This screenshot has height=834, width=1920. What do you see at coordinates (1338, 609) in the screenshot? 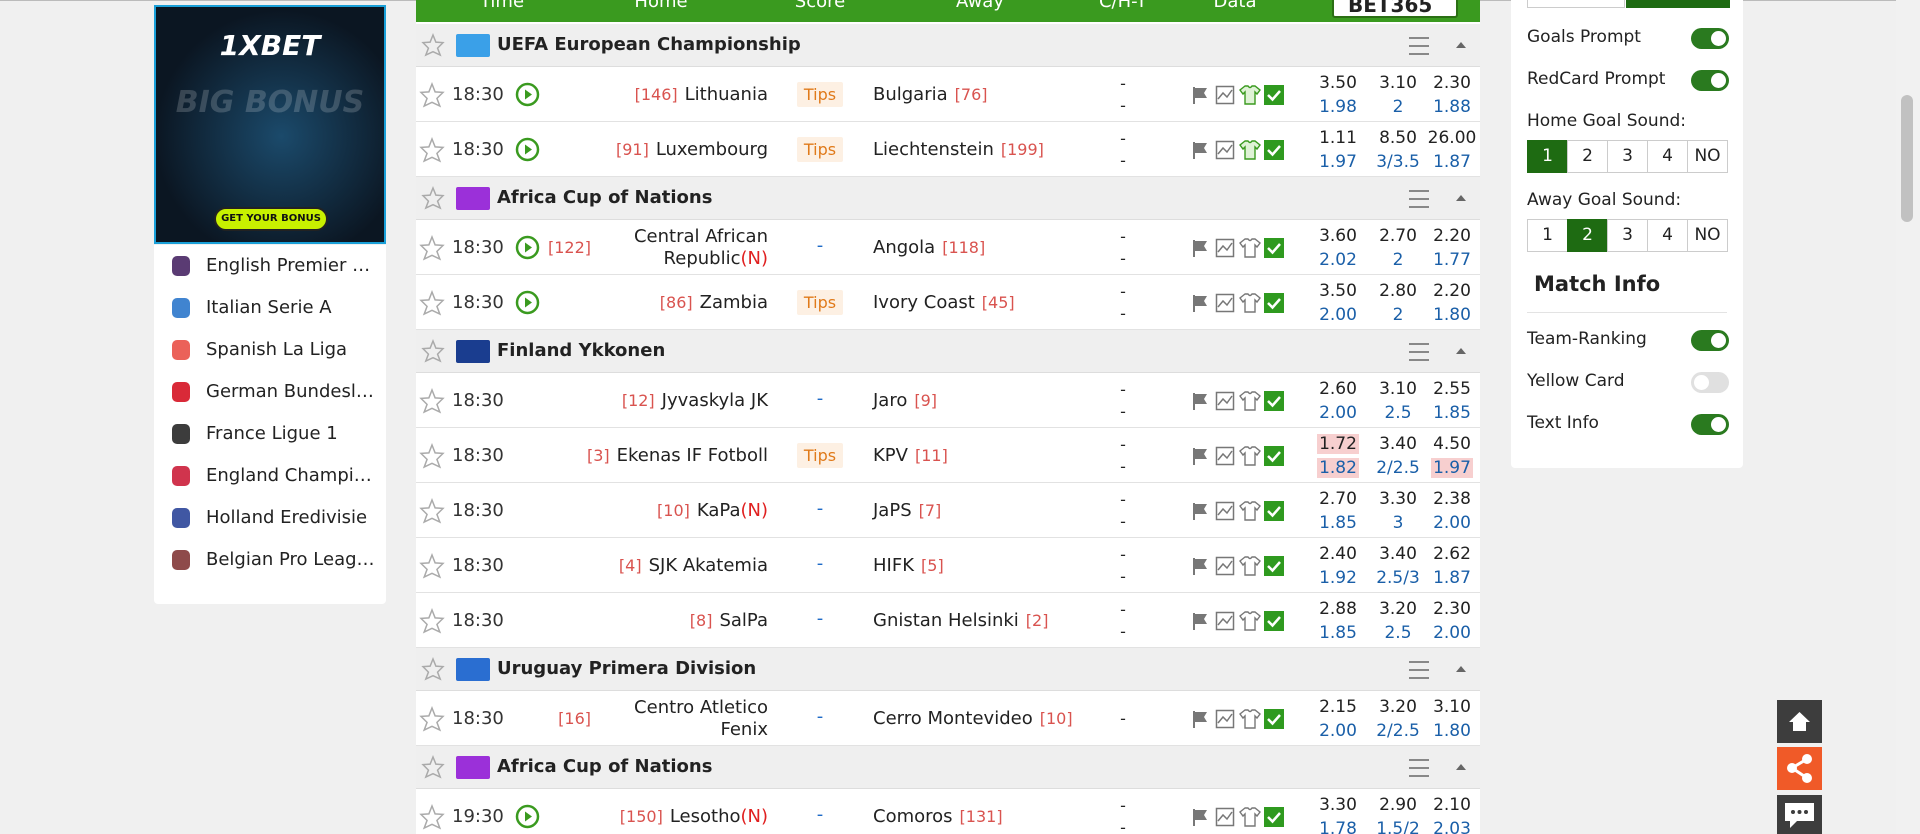
I see `odds-value: 2.88` at bounding box center [1338, 609].